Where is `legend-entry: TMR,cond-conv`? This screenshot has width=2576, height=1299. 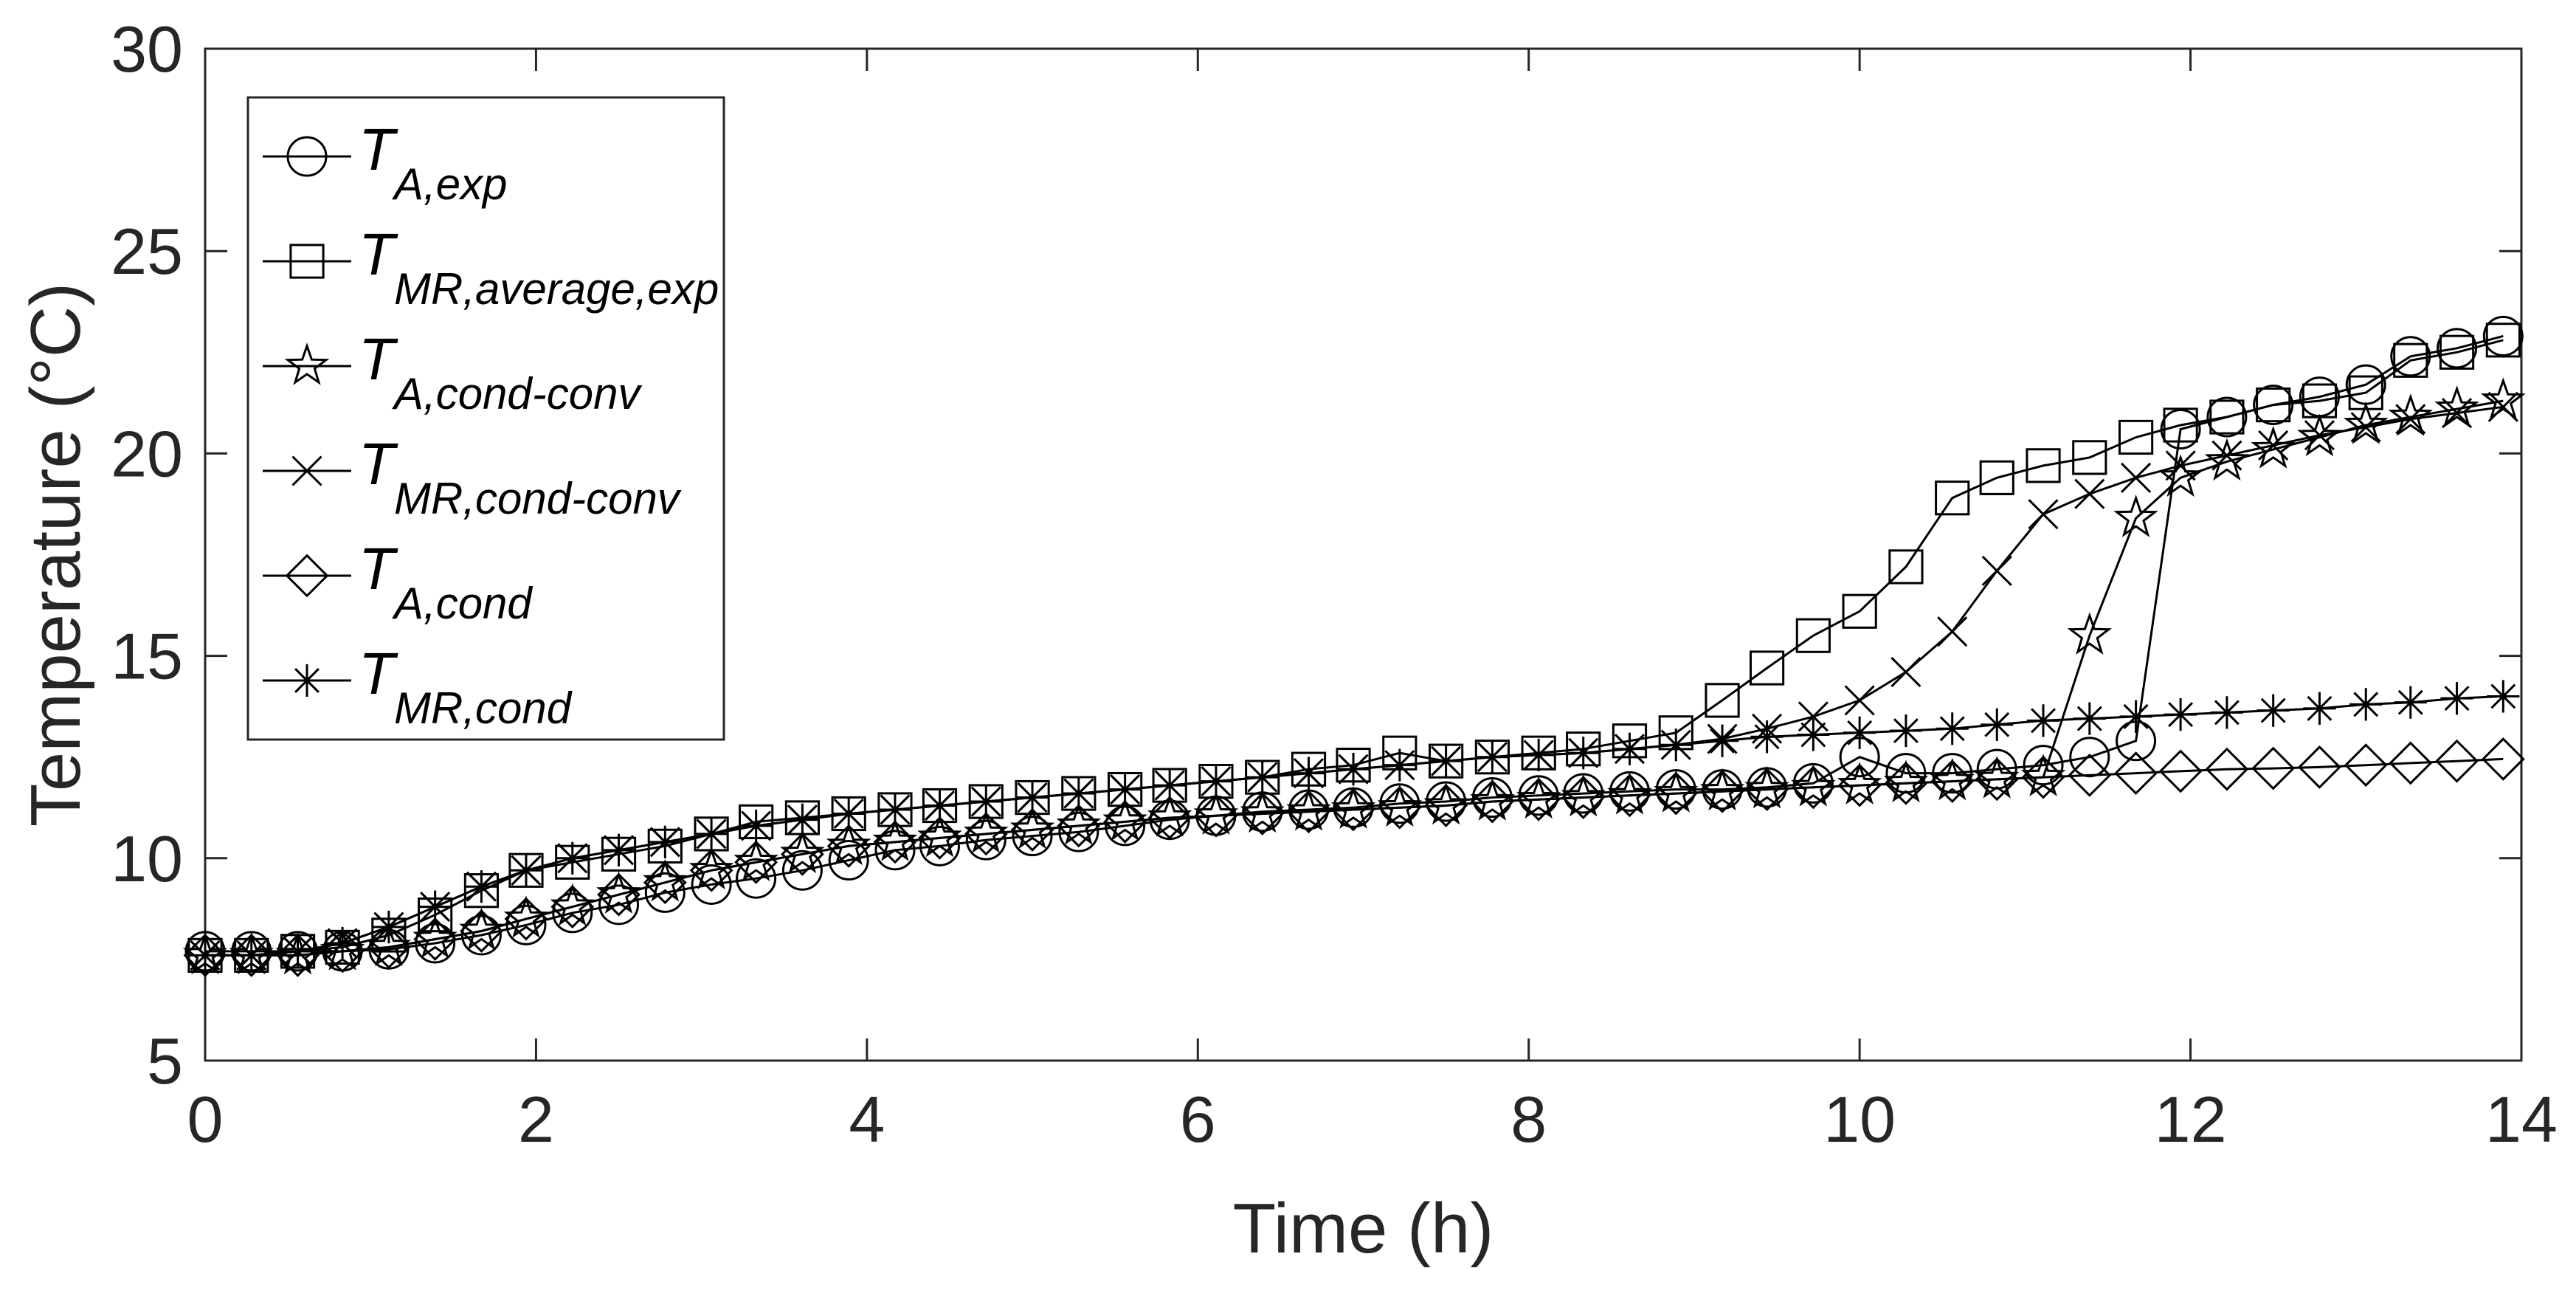
legend-entry: TMR,cond-conv is located at coordinates (473, 477).